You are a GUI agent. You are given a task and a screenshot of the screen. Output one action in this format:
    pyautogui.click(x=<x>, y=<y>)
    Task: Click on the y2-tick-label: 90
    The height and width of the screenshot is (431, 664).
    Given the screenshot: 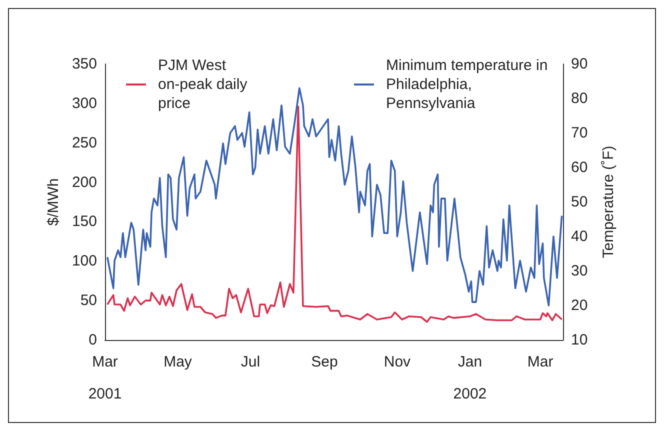 What is the action you would take?
    pyautogui.click(x=579, y=64)
    